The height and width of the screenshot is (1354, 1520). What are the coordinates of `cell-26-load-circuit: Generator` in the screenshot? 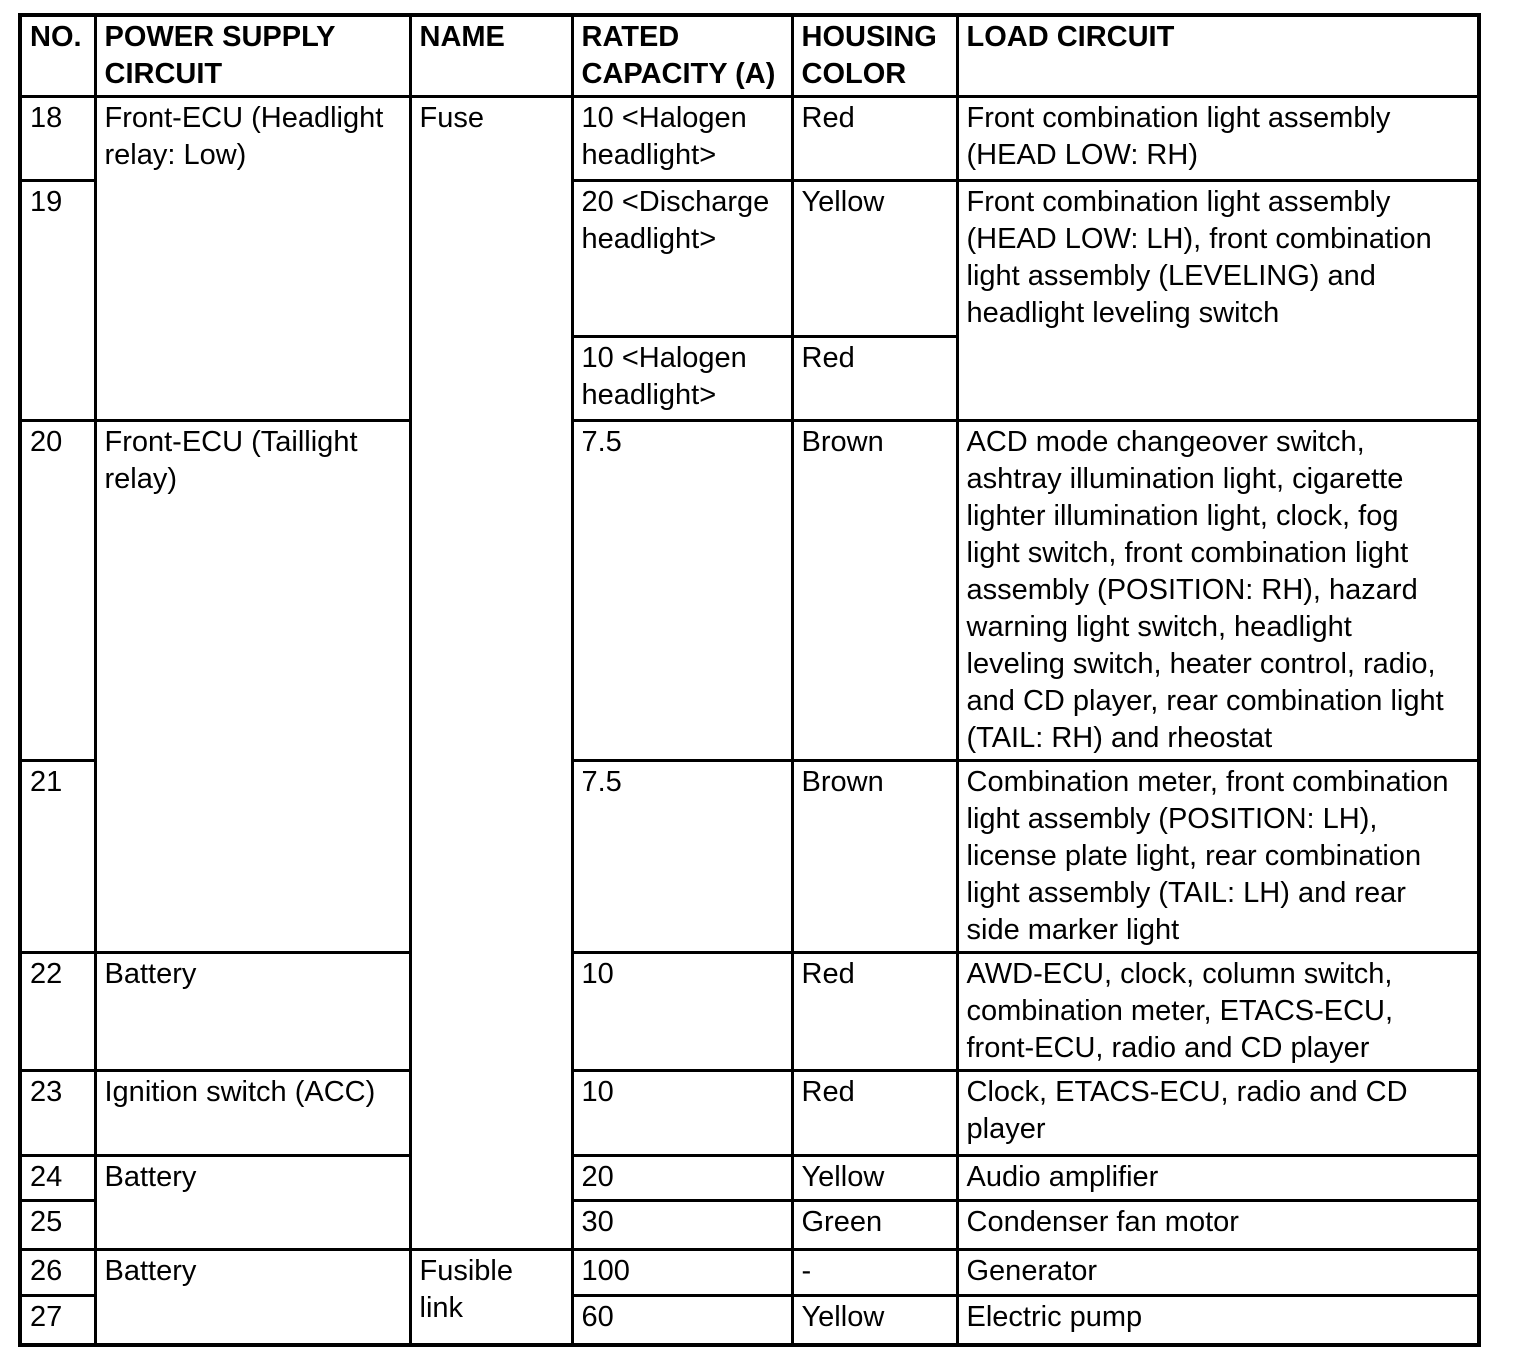 It's located at (1218, 1272).